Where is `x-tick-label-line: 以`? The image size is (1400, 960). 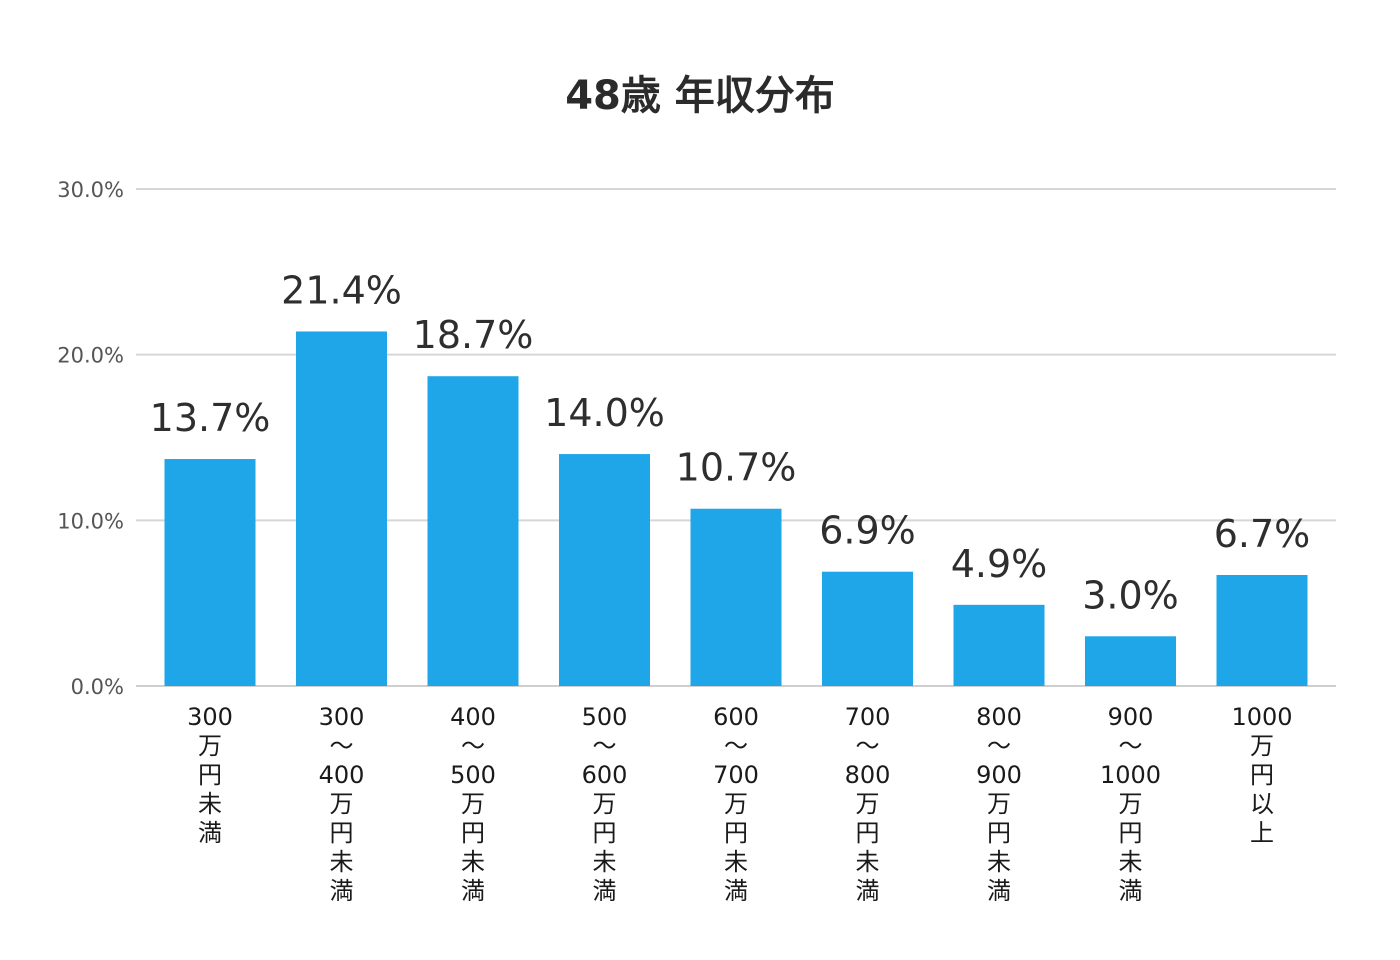
x-tick-label-line: 以 is located at coordinates (1262, 804).